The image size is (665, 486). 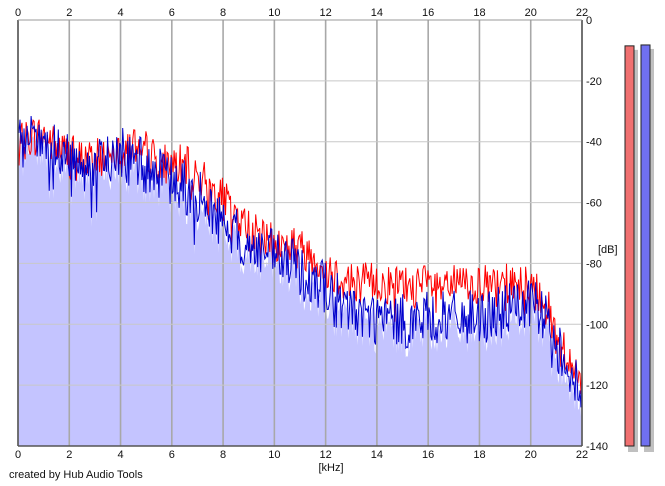 I want to click on x-tick-label-bottom: 20, so click(x=531, y=455).